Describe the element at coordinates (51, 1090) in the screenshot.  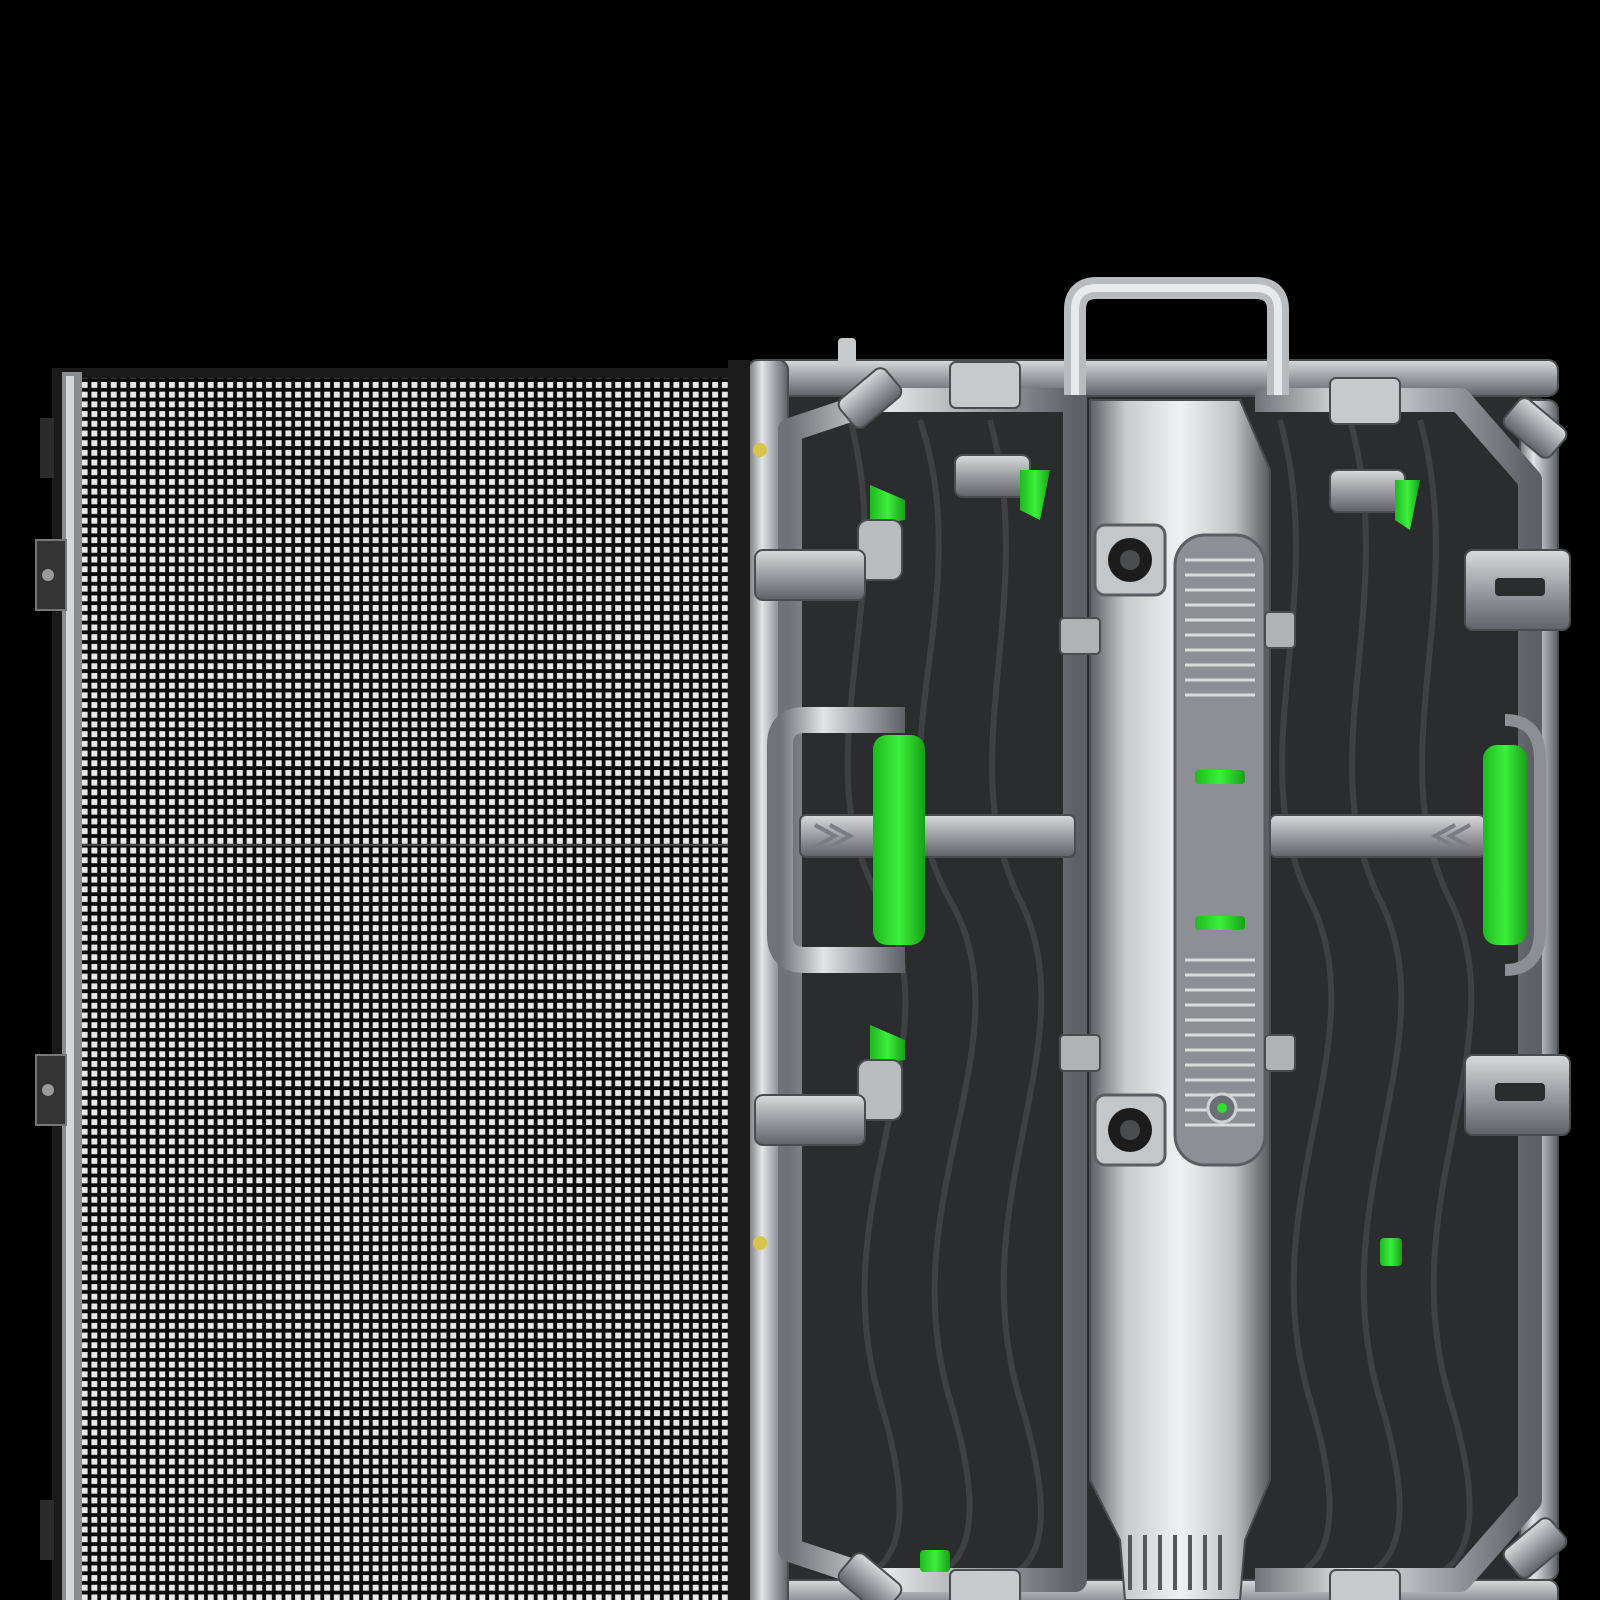
I see `left-clamp-bottom` at that location.